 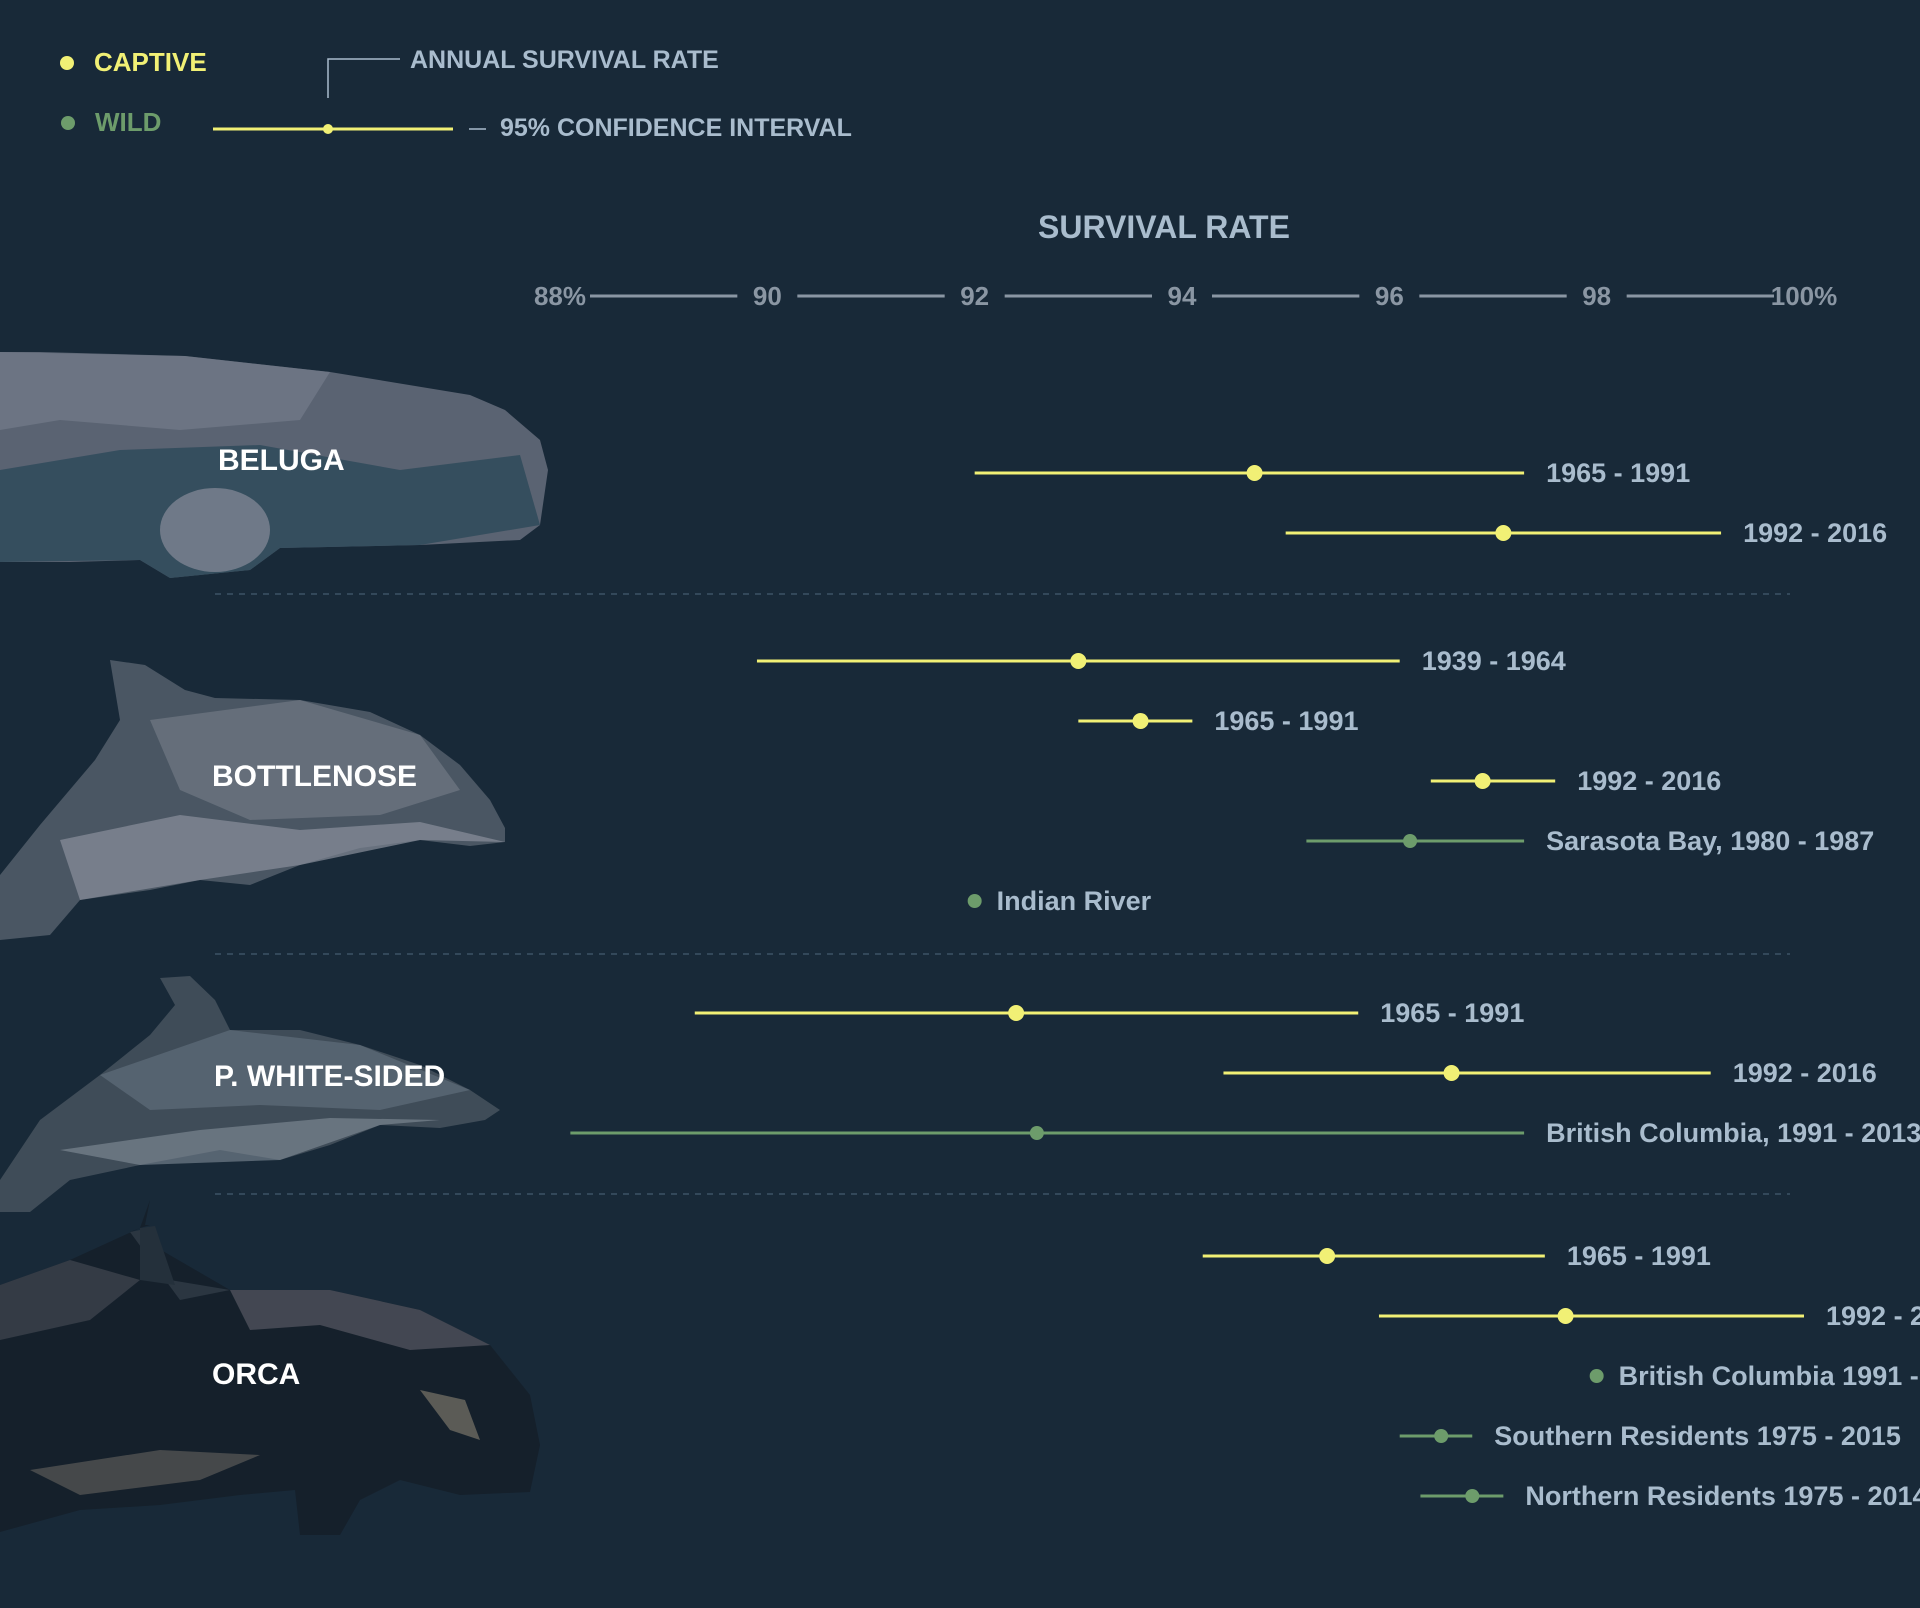 What do you see at coordinates (1804, 296) in the screenshot?
I see `x-tick-label: 100%` at bounding box center [1804, 296].